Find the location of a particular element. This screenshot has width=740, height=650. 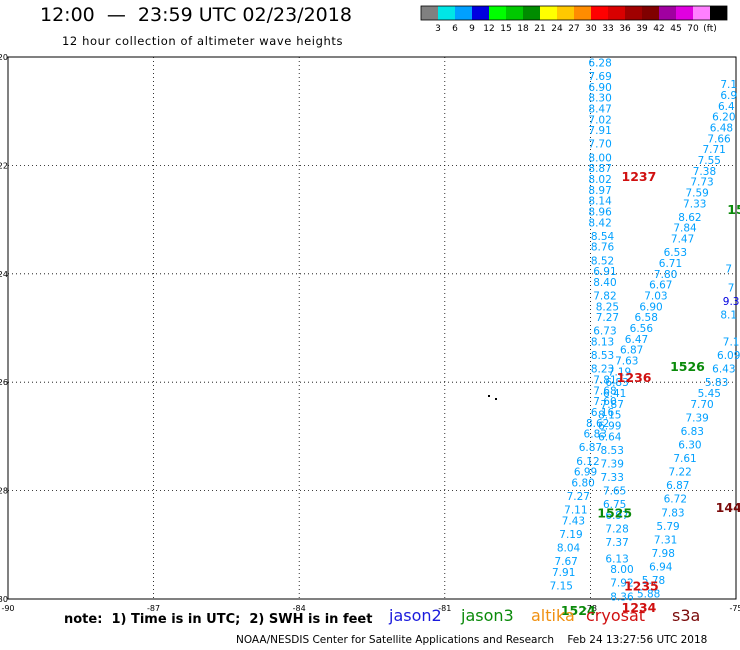

swh-point: 7.83 is located at coordinates (672, 513).